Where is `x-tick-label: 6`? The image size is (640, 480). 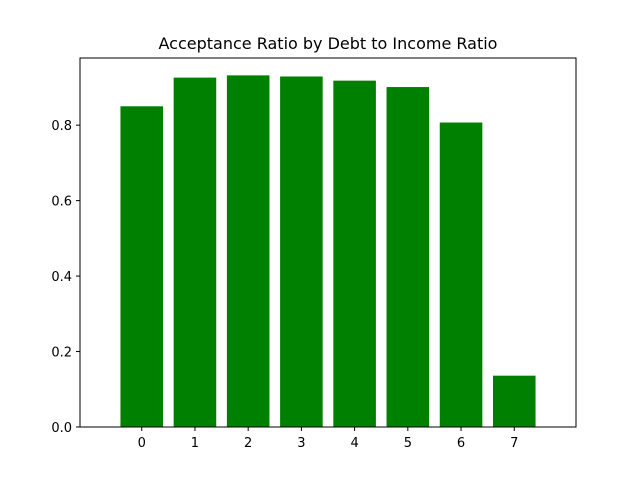
x-tick-label: 6 is located at coordinates (461, 443).